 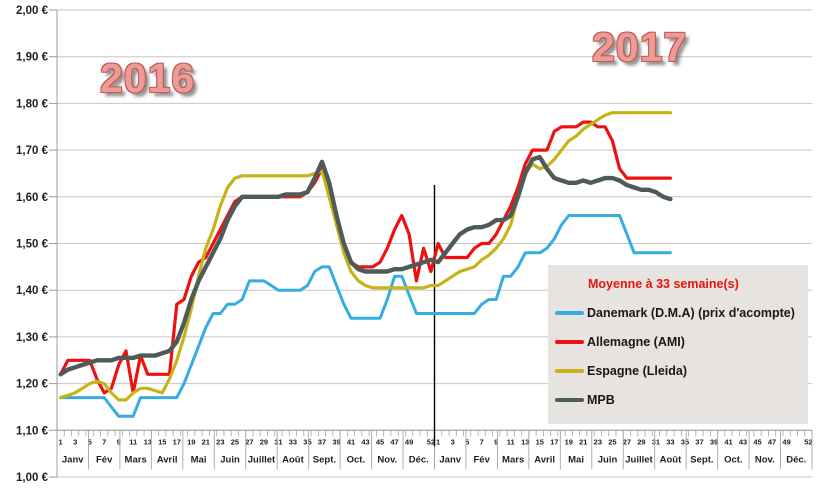 What do you see at coordinates (148, 78) in the screenshot?
I see `year-label-2016: 2016` at bounding box center [148, 78].